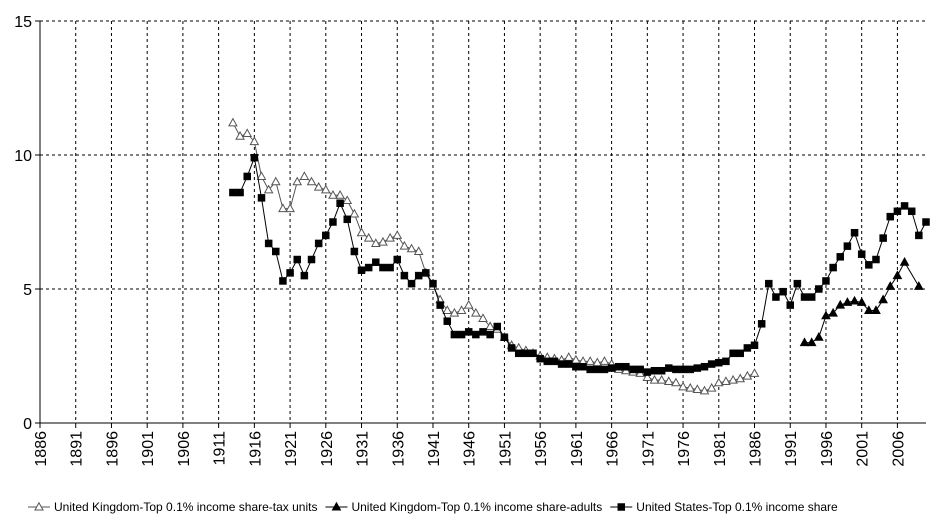  Describe the element at coordinates (27, 424) in the screenshot. I see `y-tick-label: 0` at that location.